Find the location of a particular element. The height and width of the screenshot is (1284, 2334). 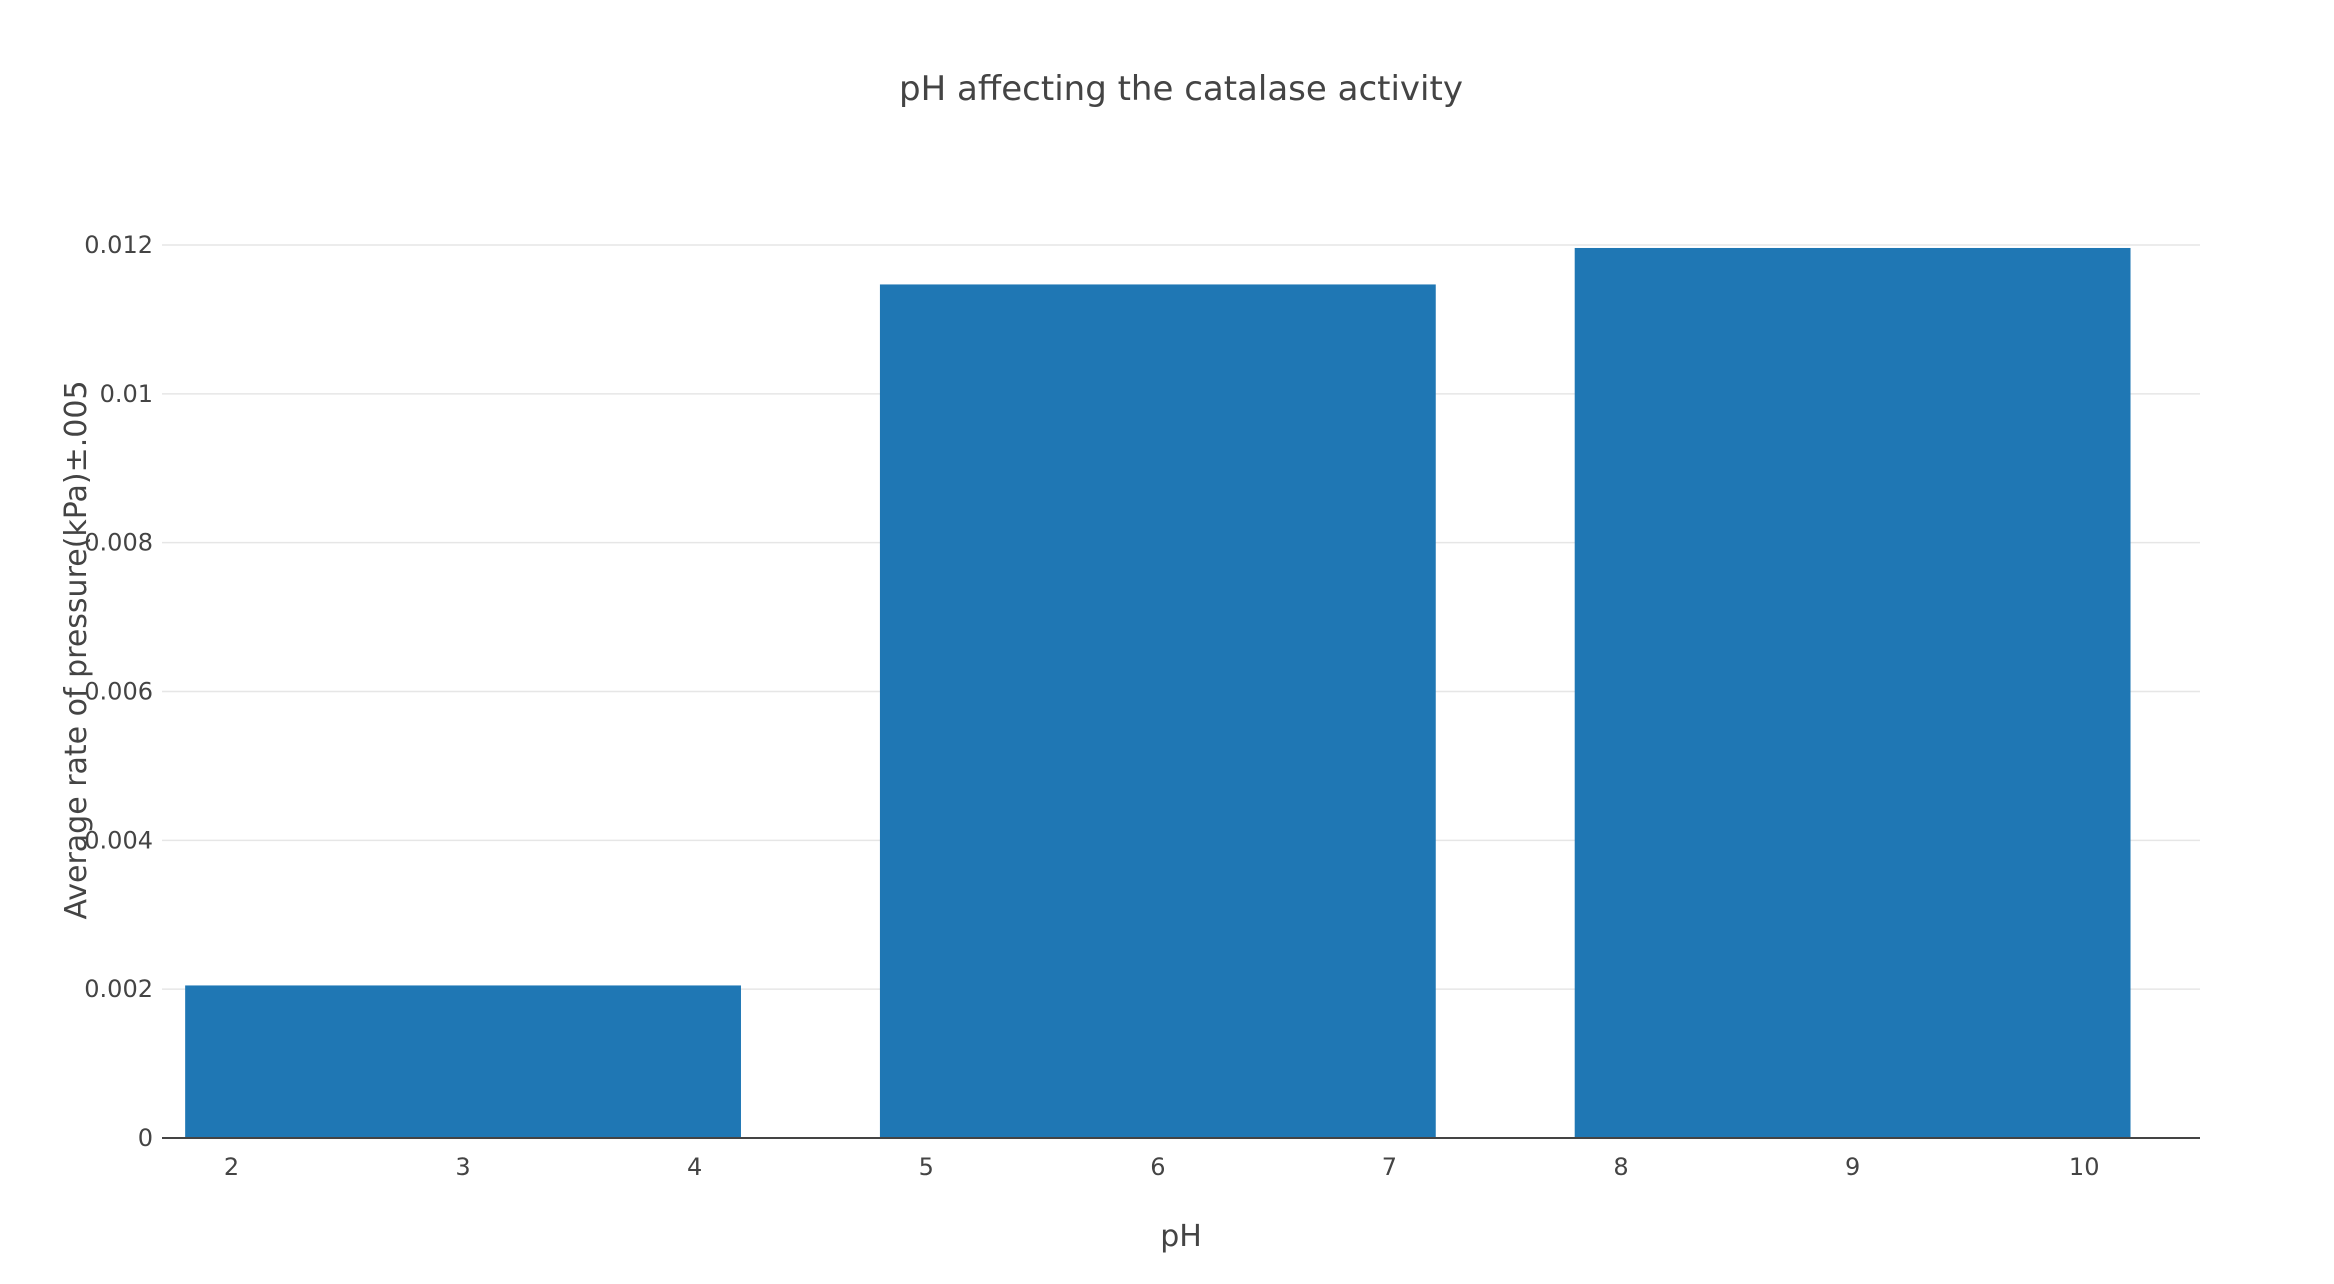

x-tick-label: 3 is located at coordinates (462, 1167).